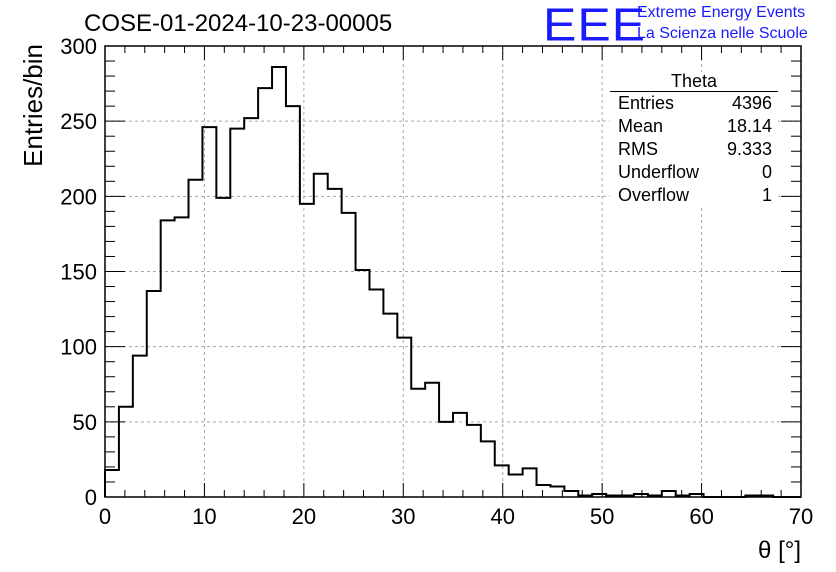 This screenshot has height=572, width=836. I want to click on x-tick-label: 50, so click(602, 516).